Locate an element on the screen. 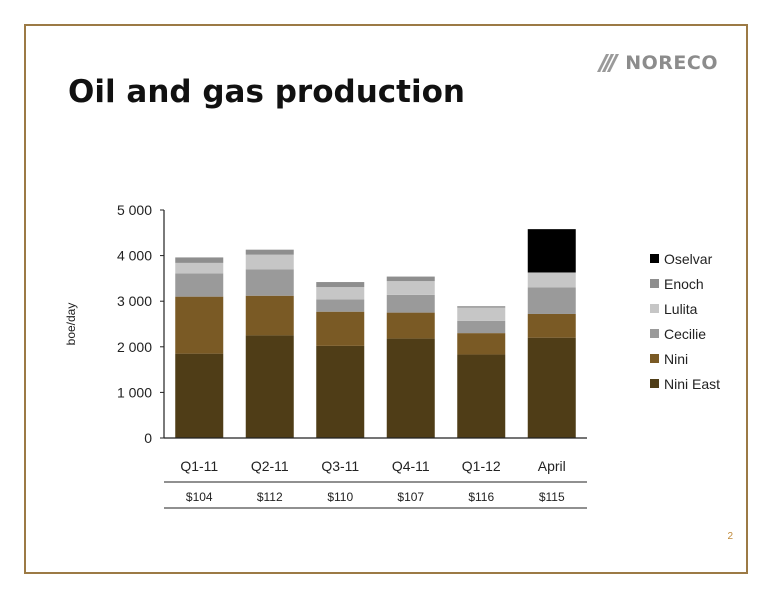 Image resolution: width=774 pixels, height=600 pixels. price-label: $107 is located at coordinates (410, 497).